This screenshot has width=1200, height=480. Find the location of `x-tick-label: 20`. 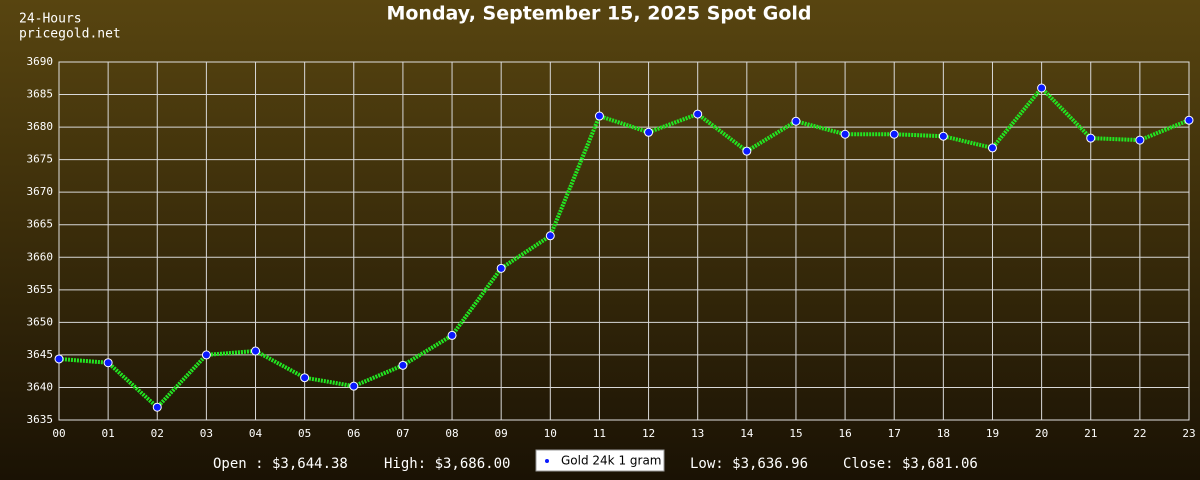

x-tick-label: 20 is located at coordinates (1041, 433).